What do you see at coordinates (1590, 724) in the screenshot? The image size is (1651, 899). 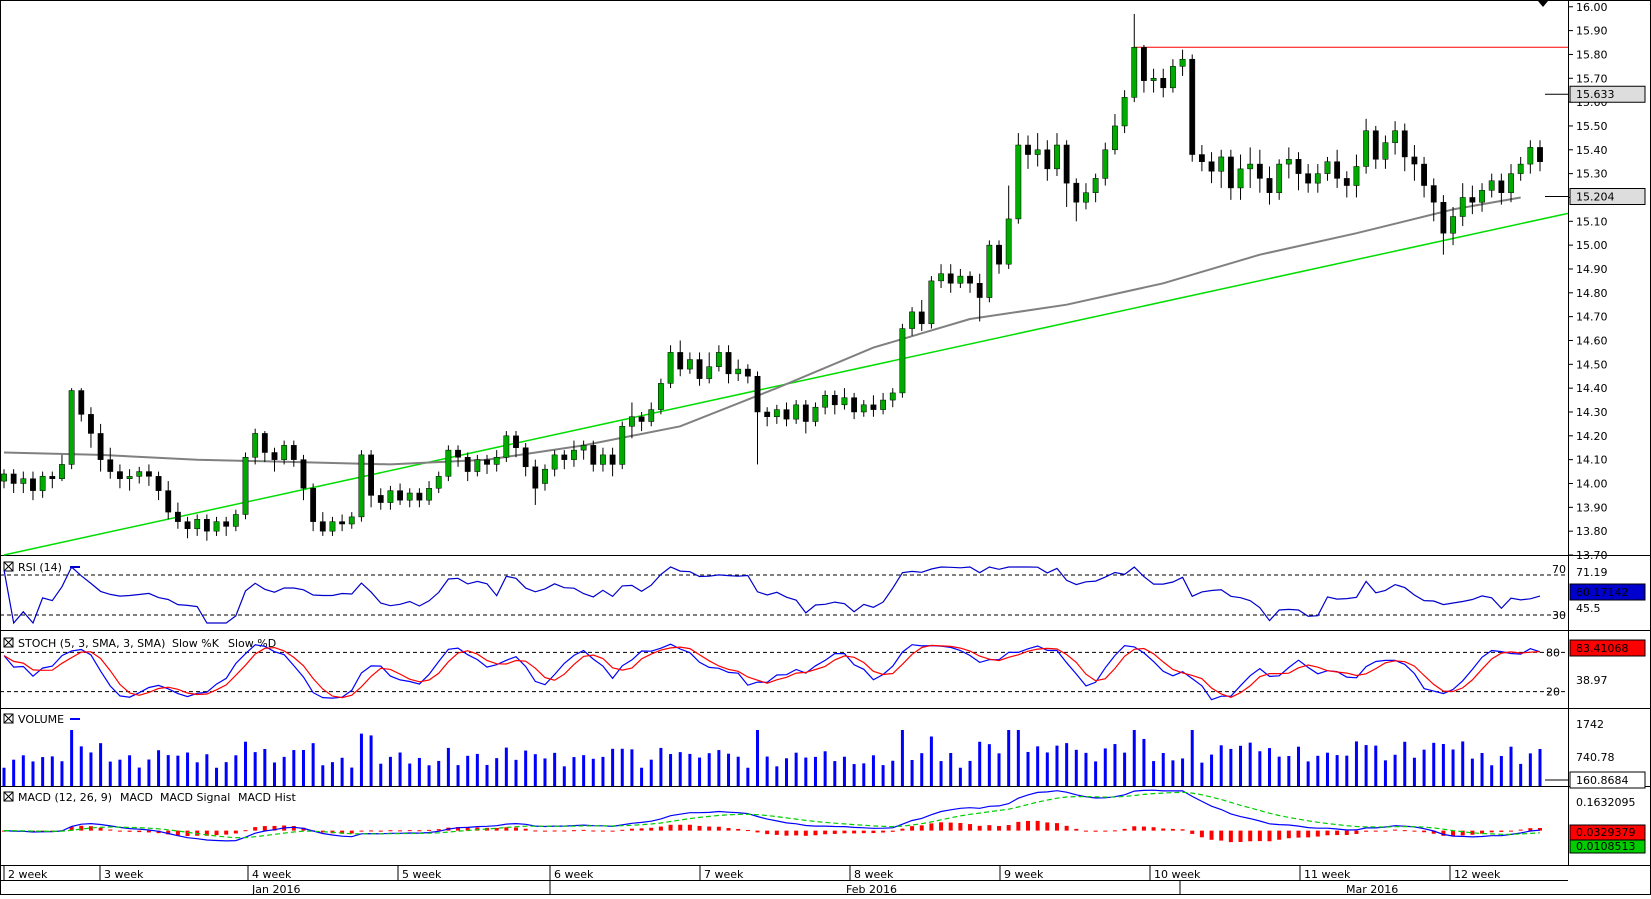 I see `volume-axis-label: 1742` at bounding box center [1590, 724].